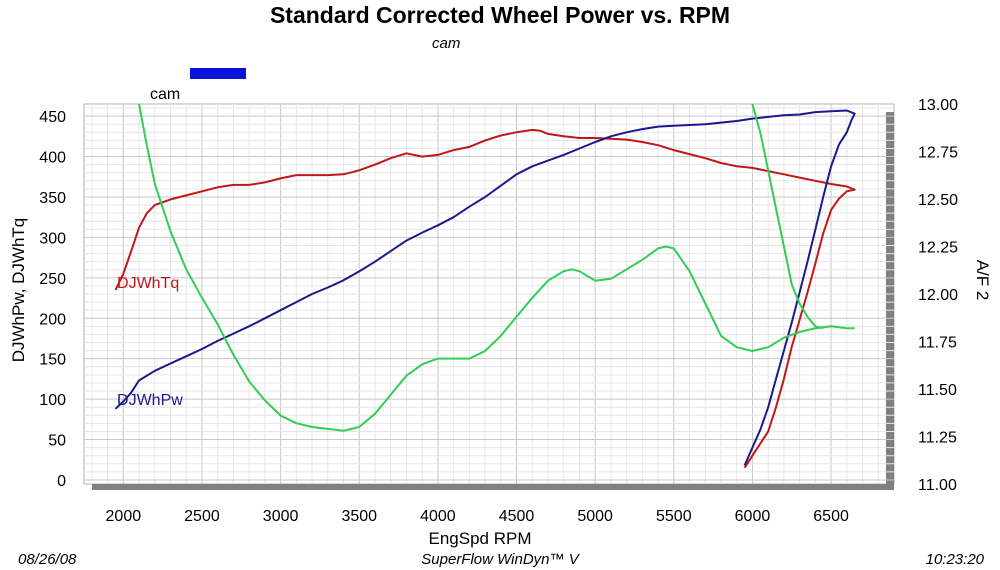  Describe the element at coordinates (500, 559) in the screenshot. I see `footer-software: SuperFlow WinDyn™ V` at that location.